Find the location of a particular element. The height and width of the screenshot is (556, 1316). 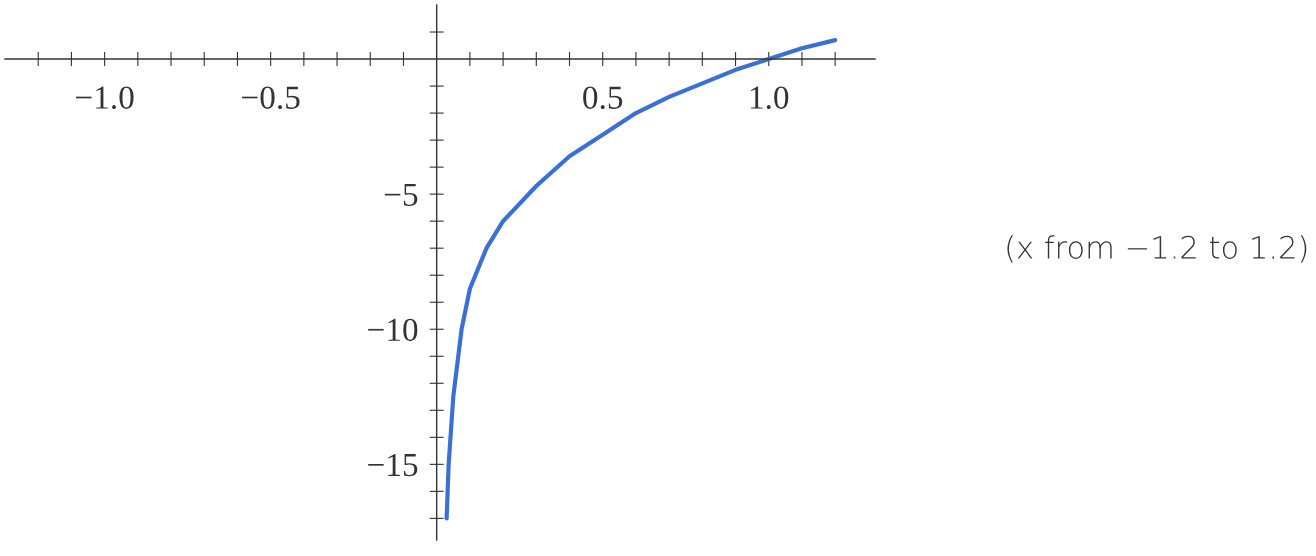

y-tick-label: −5 is located at coordinates (401, 195).